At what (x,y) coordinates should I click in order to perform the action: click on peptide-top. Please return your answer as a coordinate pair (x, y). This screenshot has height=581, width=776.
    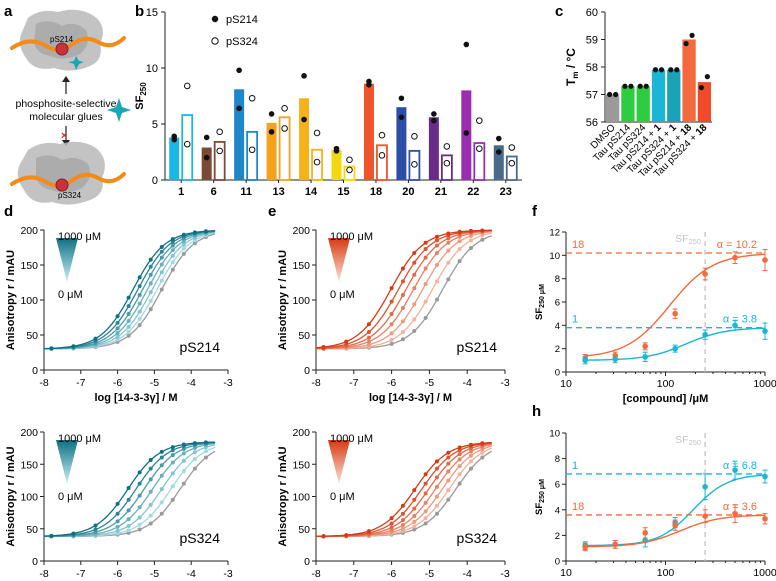
    Looking at the image, I should click on (68, 44).